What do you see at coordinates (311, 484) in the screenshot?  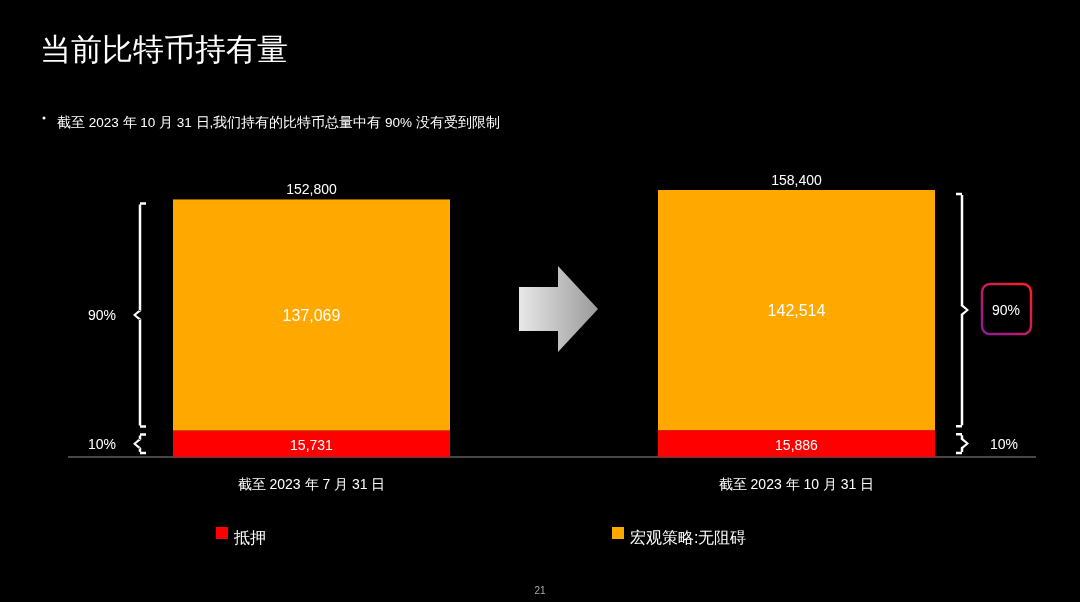 I see `x-tick-label: 截至 2023 年 7 月 31 日` at bounding box center [311, 484].